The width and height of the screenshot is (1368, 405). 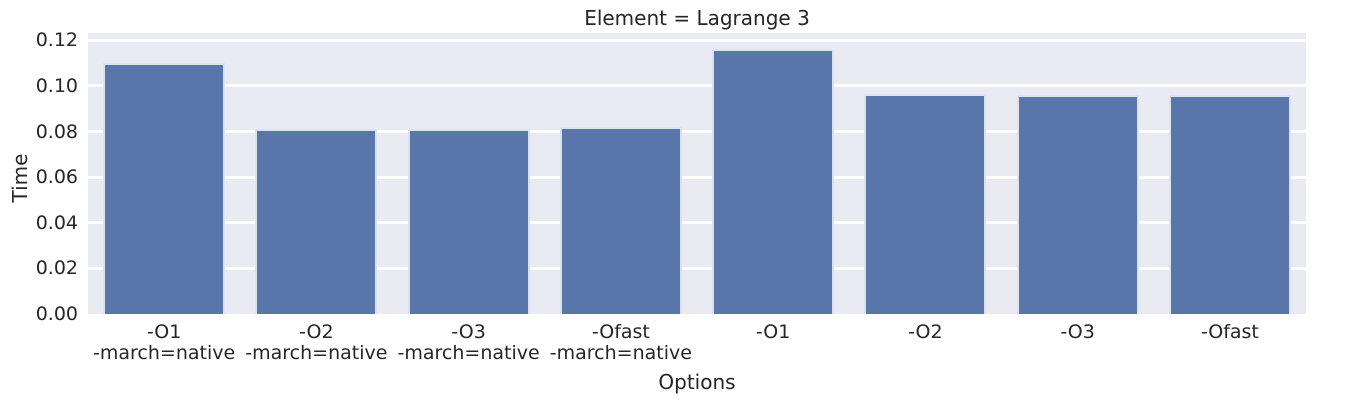 What do you see at coordinates (56, 177) in the screenshot?
I see `y-tick-label: 0.06` at bounding box center [56, 177].